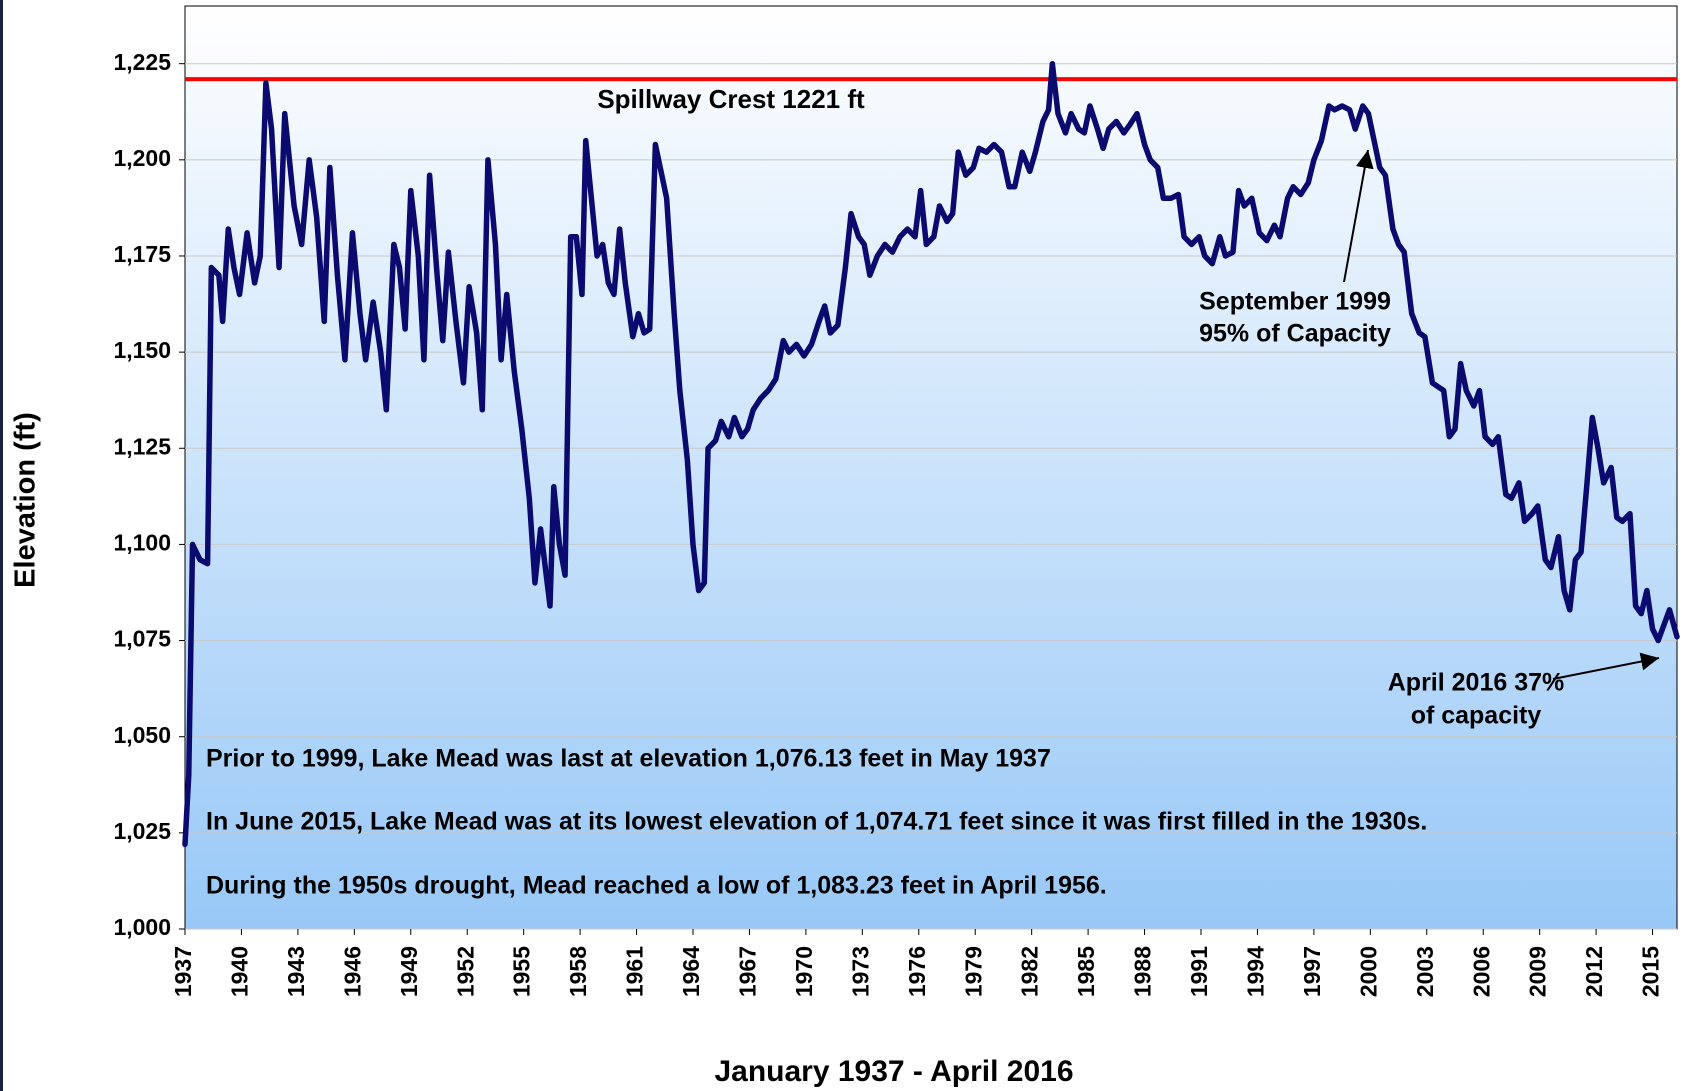 This screenshot has width=1682, height=1091. Describe the element at coordinates (1594, 971) in the screenshot. I see `x-tick-label: 2012` at that location.